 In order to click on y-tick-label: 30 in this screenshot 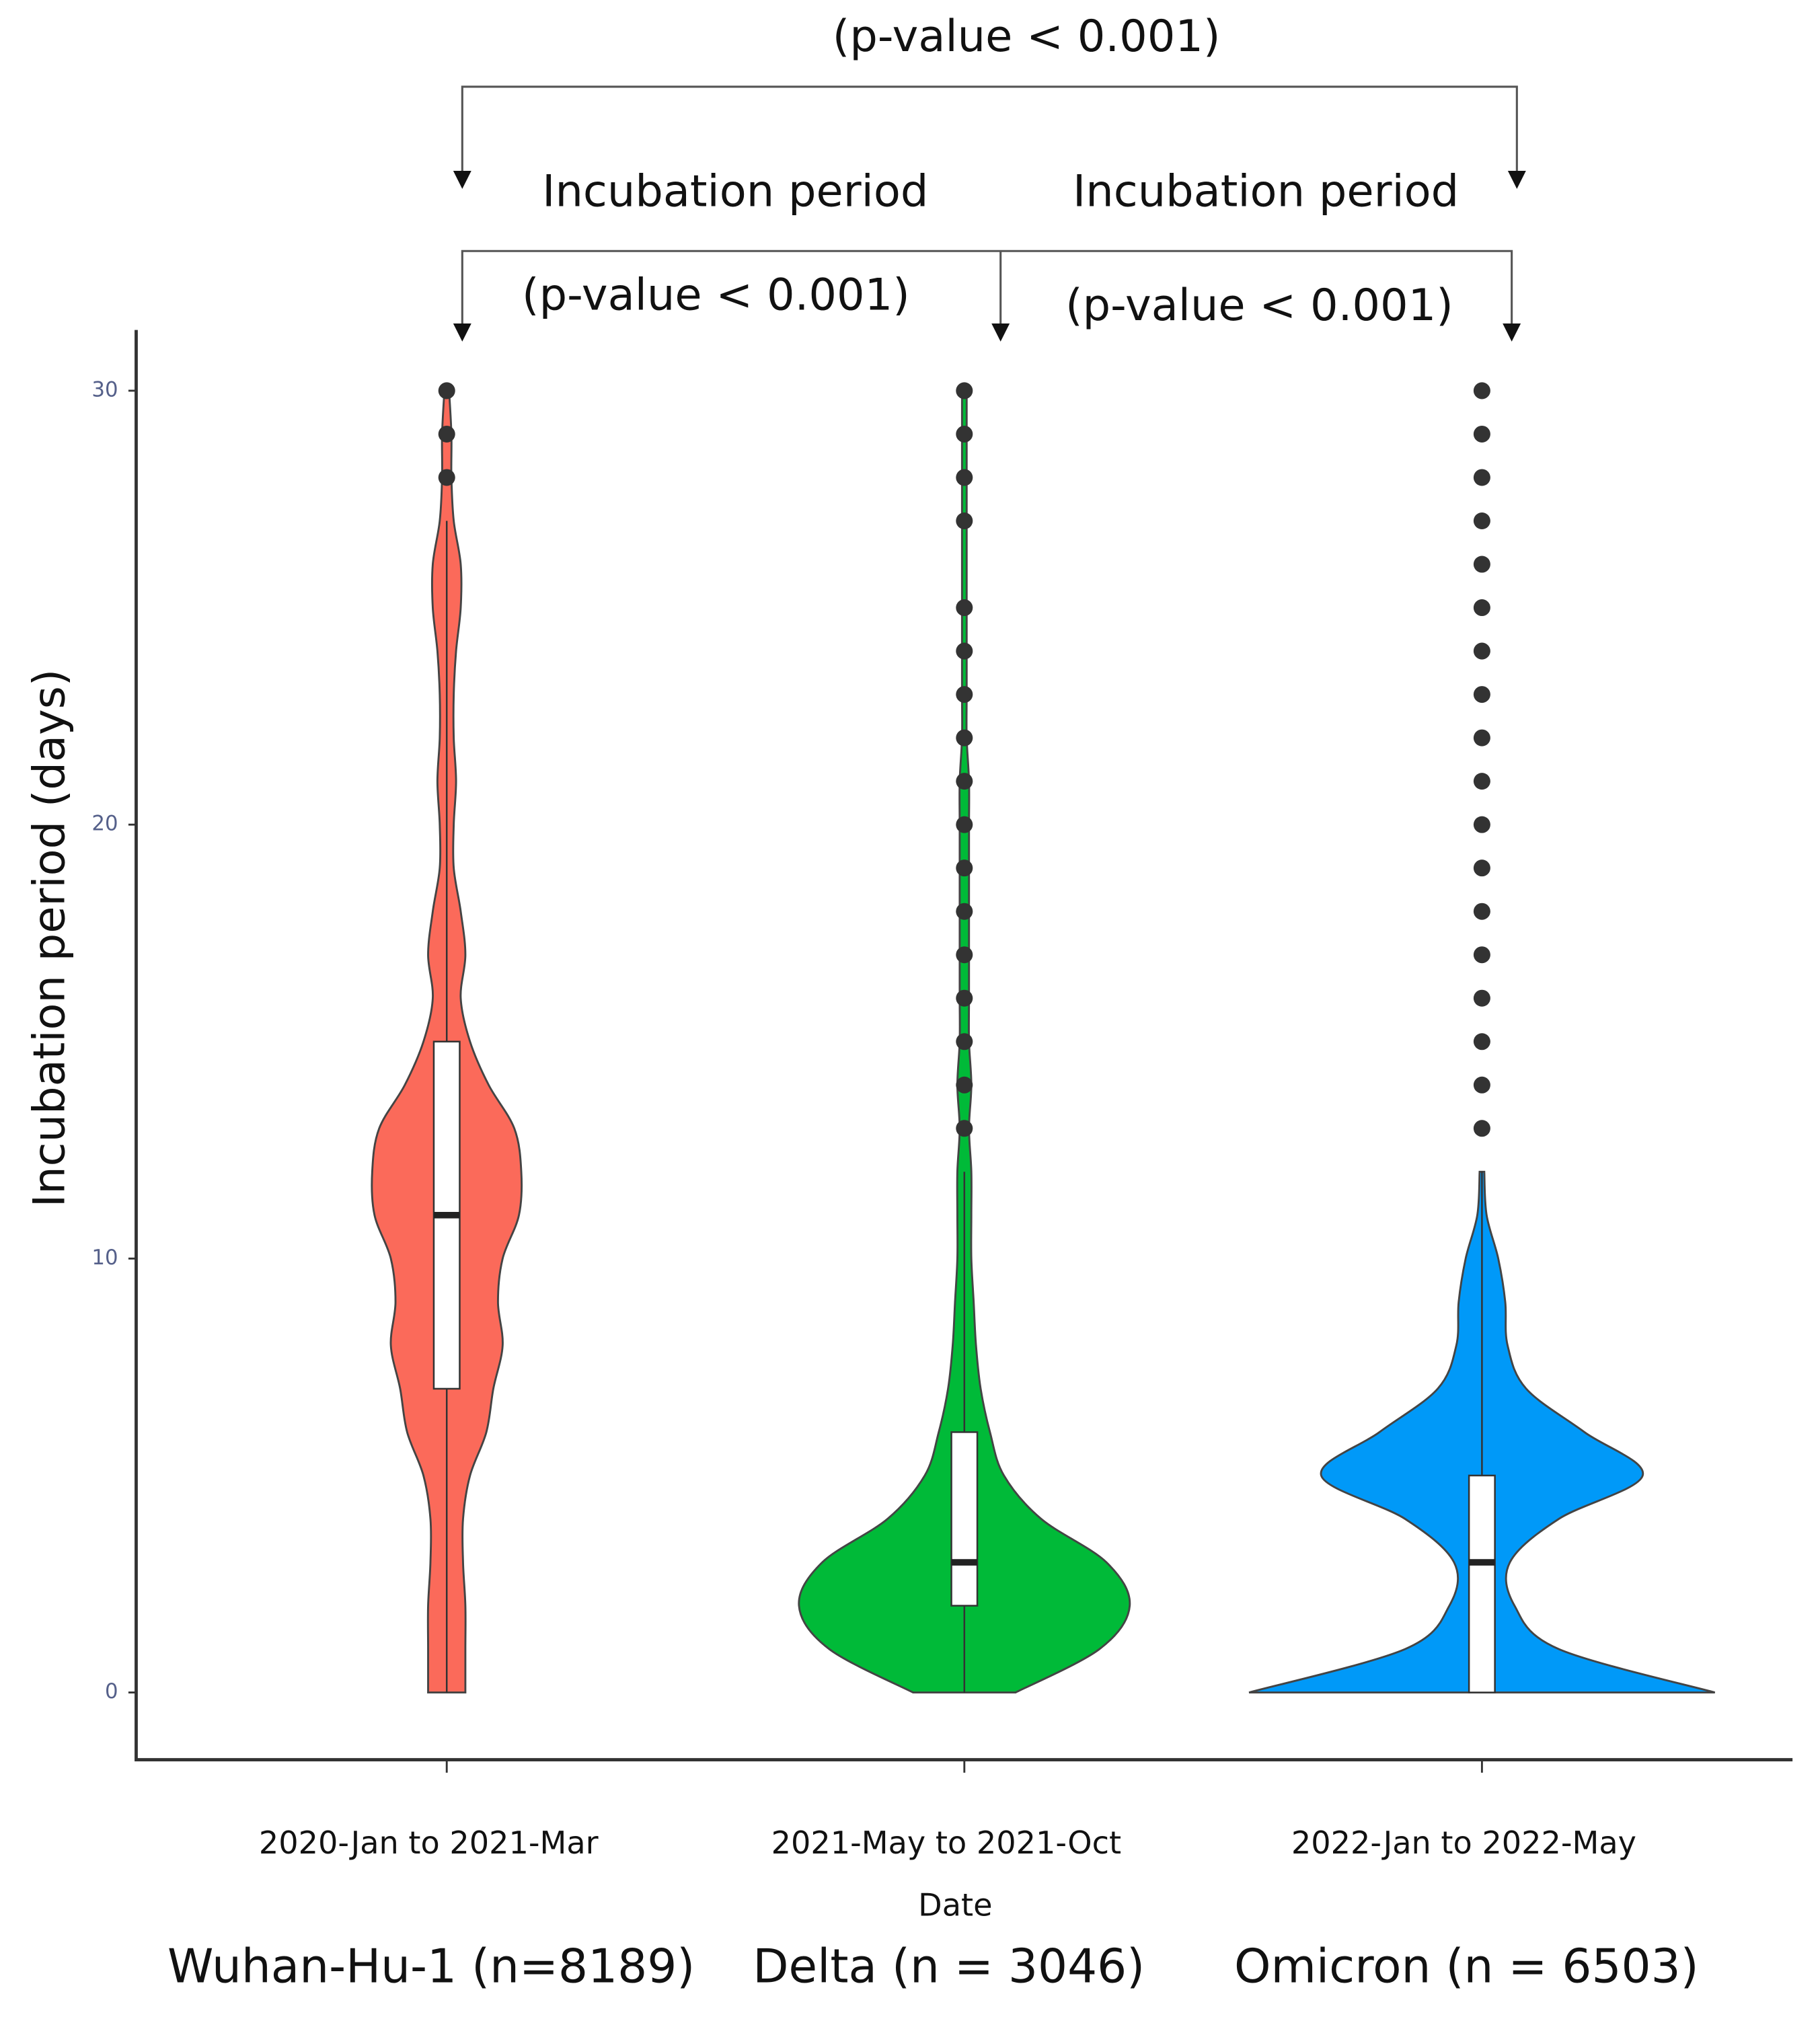, I will do `click(105, 390)`.